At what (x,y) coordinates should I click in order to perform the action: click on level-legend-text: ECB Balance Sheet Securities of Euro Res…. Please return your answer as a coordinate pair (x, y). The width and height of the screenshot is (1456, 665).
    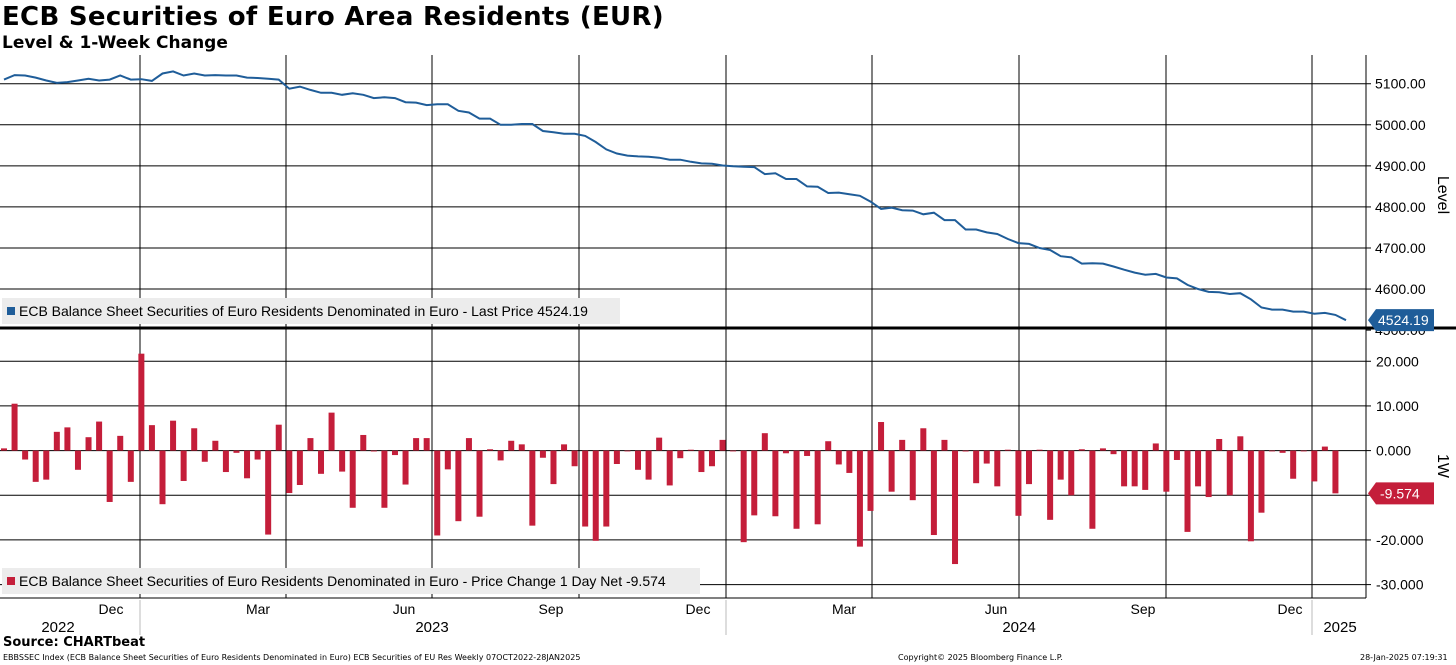
    Looking at the image, I should click on (303, 311).